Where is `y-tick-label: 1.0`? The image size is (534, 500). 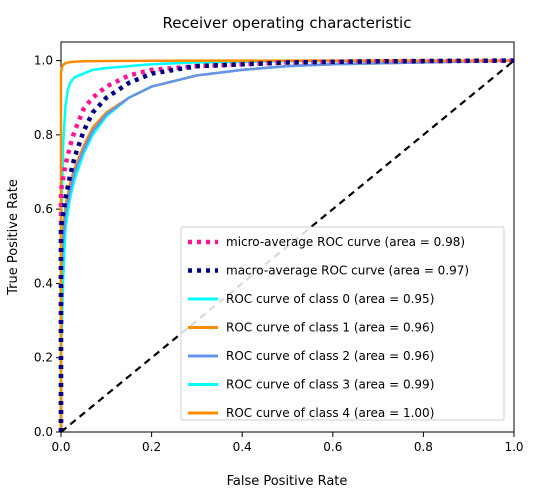 y-tick-label: 1.0 is located at coordinates (43, 61).